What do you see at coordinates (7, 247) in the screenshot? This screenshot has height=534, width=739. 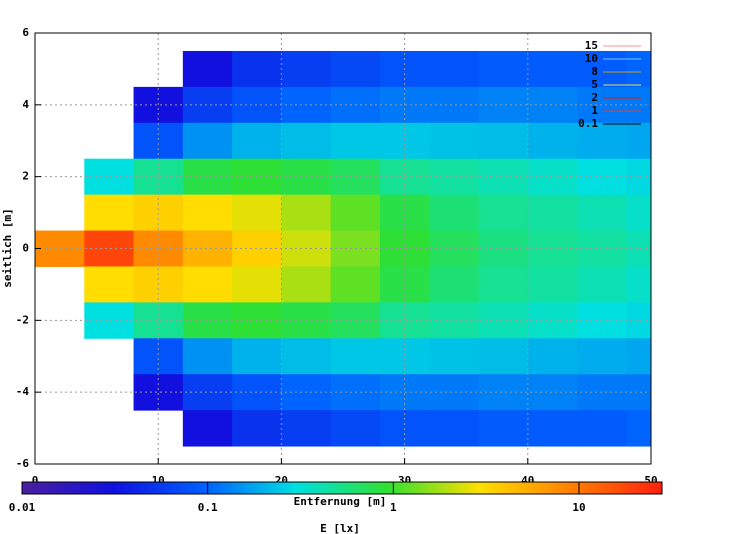 I see `y-axis-label: seitlich [m]` at bounding box center [7, 247].